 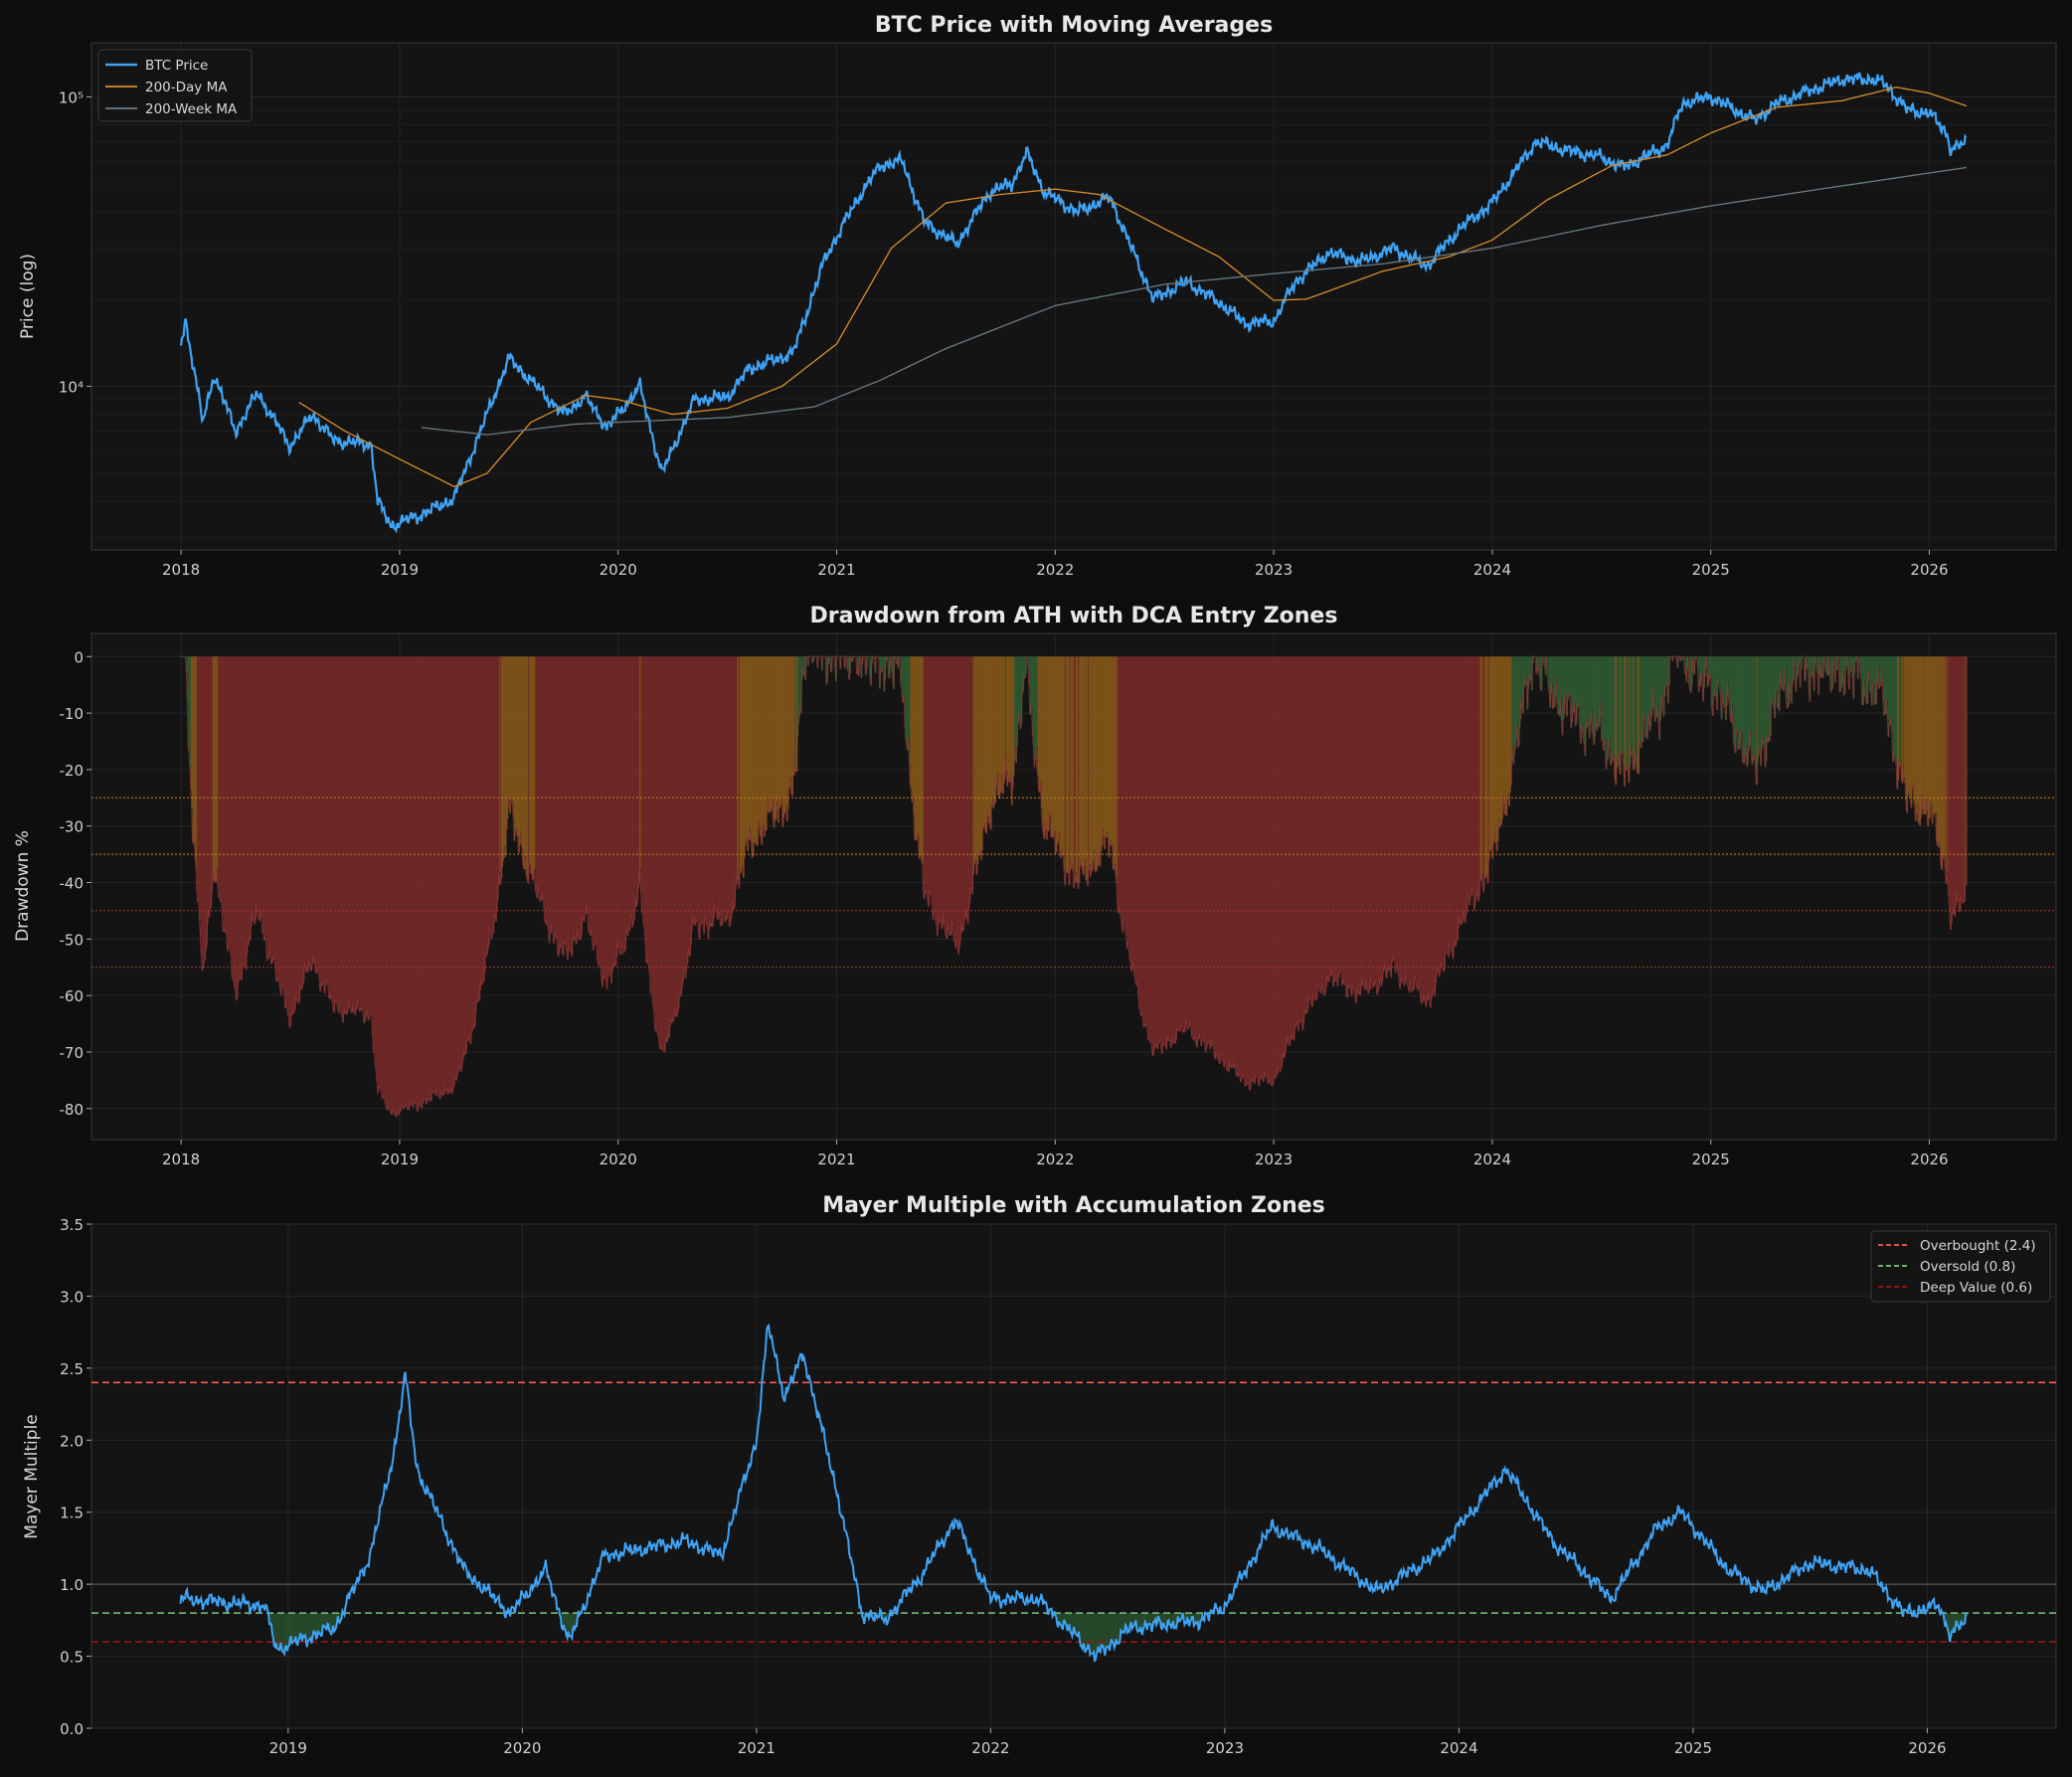 What do you see at coordinates (1274, 1160) in the screenshot?
I see `x-tick-label: 2023` at bounding box center [1274, 1160].